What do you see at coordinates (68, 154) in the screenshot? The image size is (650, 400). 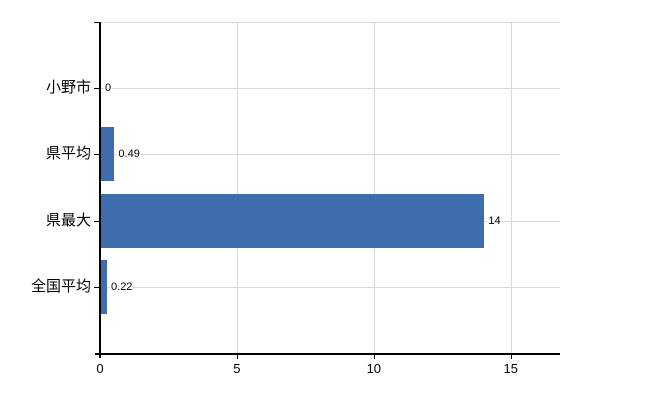 I see `category-label: 県平均` at bounding box center [68, 154].